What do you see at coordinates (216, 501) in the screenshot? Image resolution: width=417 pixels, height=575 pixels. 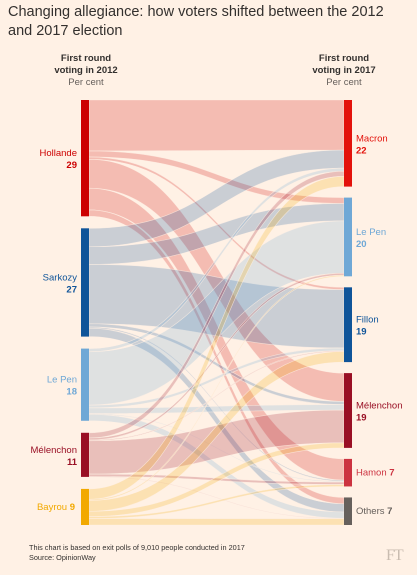 I see `flow-bayrou-to-hamon` at bounding box center [216, 501].